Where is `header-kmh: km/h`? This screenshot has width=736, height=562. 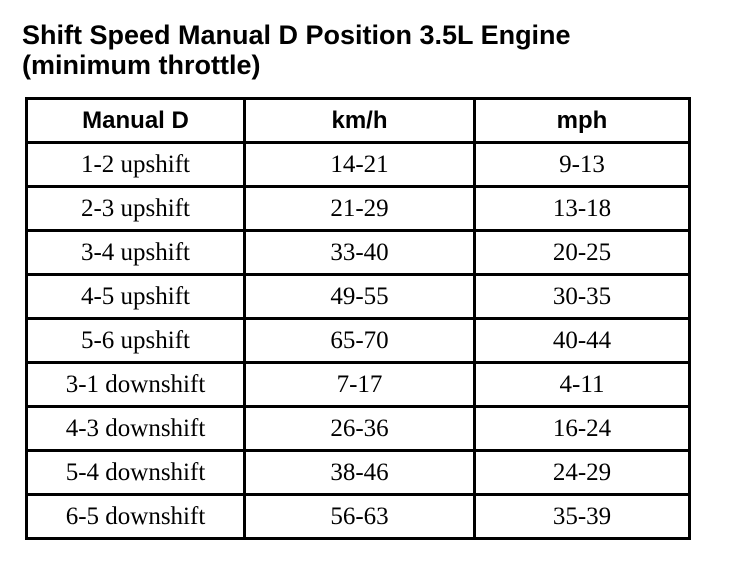
header-kmh: km/h is located at coordinates (359, 120).